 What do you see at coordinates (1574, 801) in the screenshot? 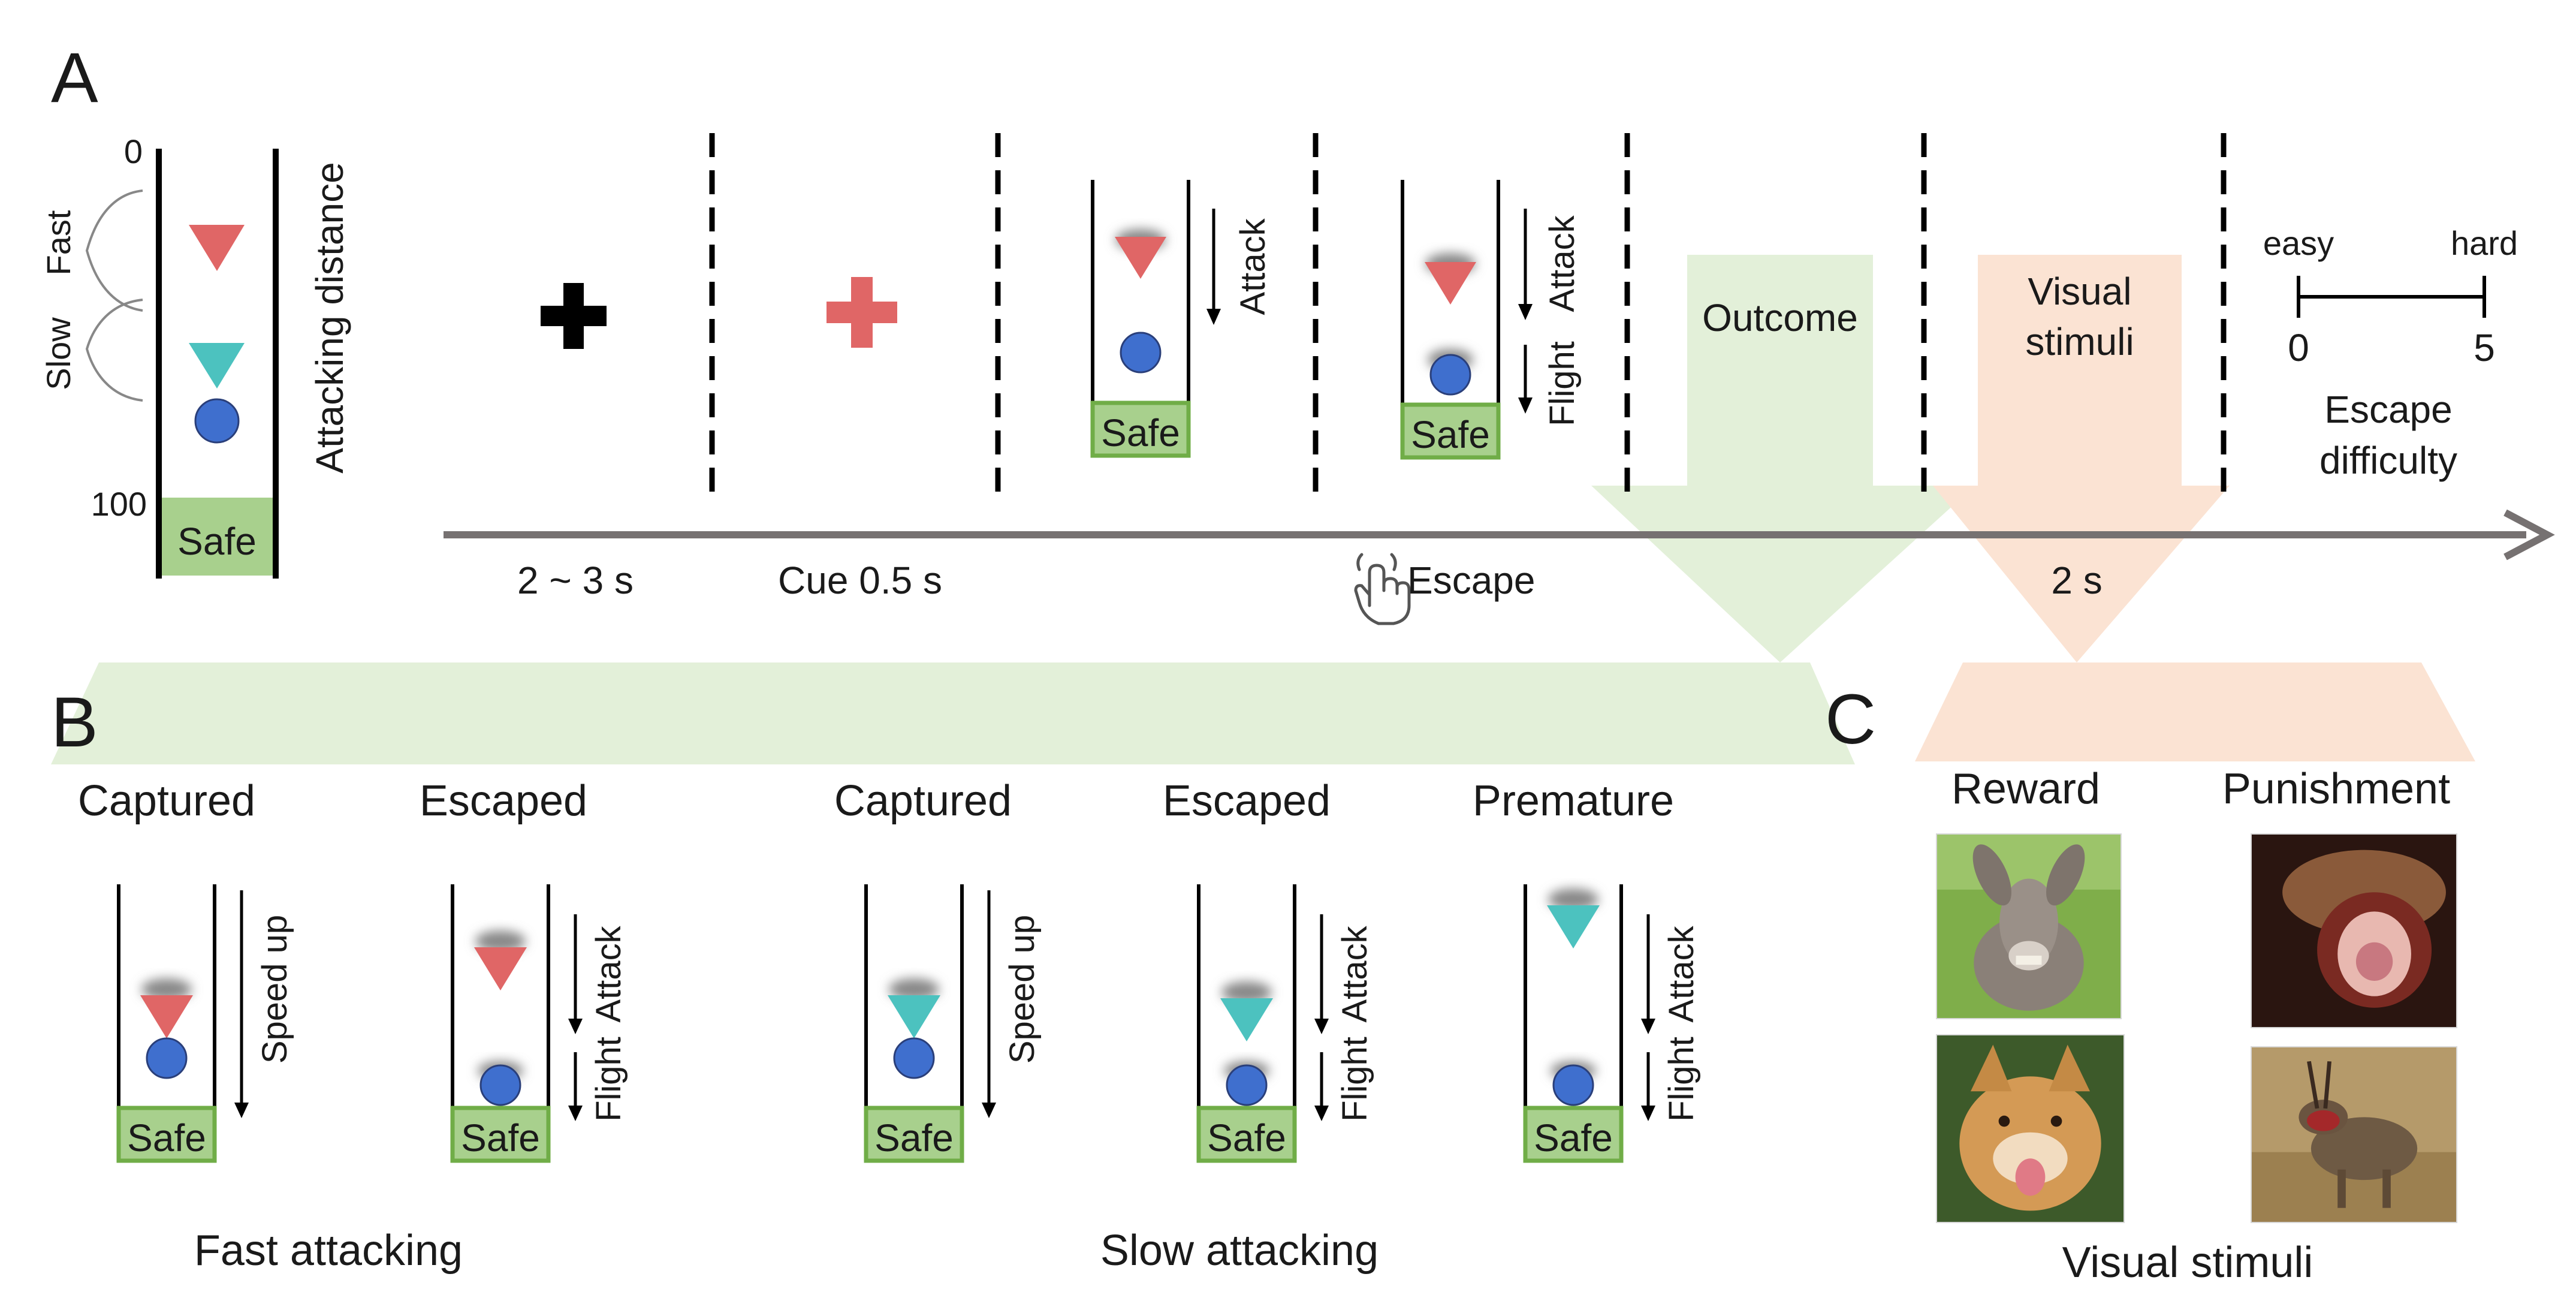
I see `outcome-title: Premature` at bounding box center [1574, 801].